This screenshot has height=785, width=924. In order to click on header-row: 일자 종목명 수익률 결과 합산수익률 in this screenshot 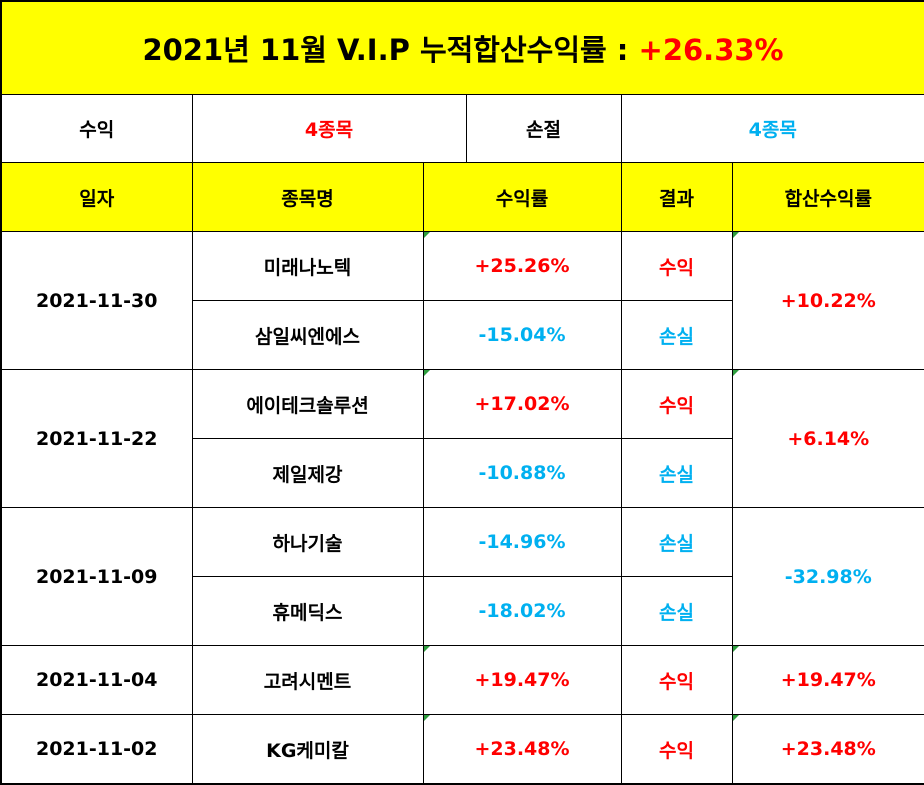, I will do `click(462, 197)`.